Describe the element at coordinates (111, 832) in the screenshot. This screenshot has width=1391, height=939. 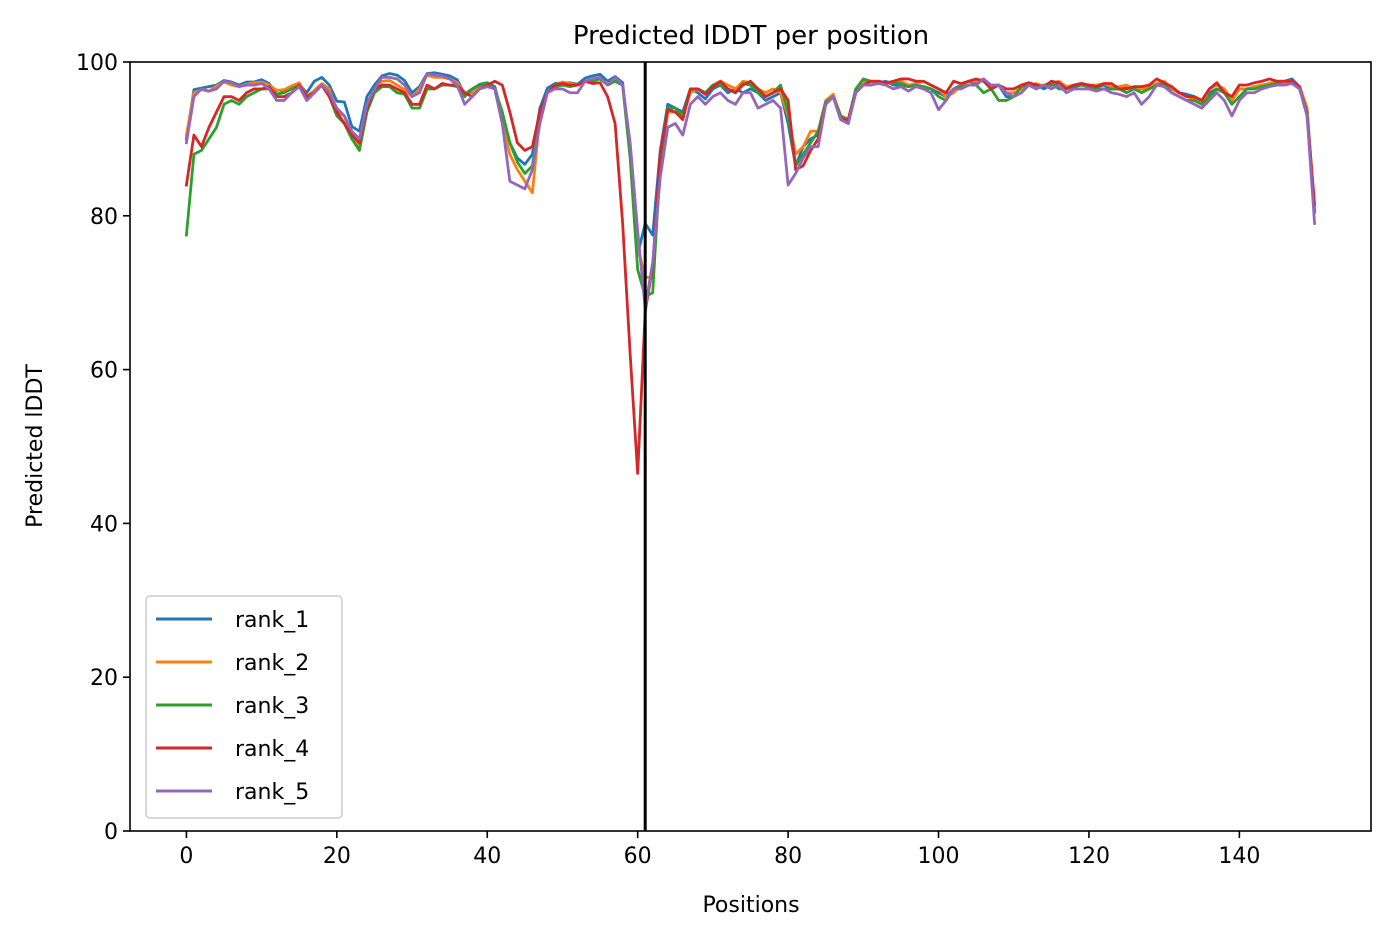
I see `y-tick-label: 0` at that location.